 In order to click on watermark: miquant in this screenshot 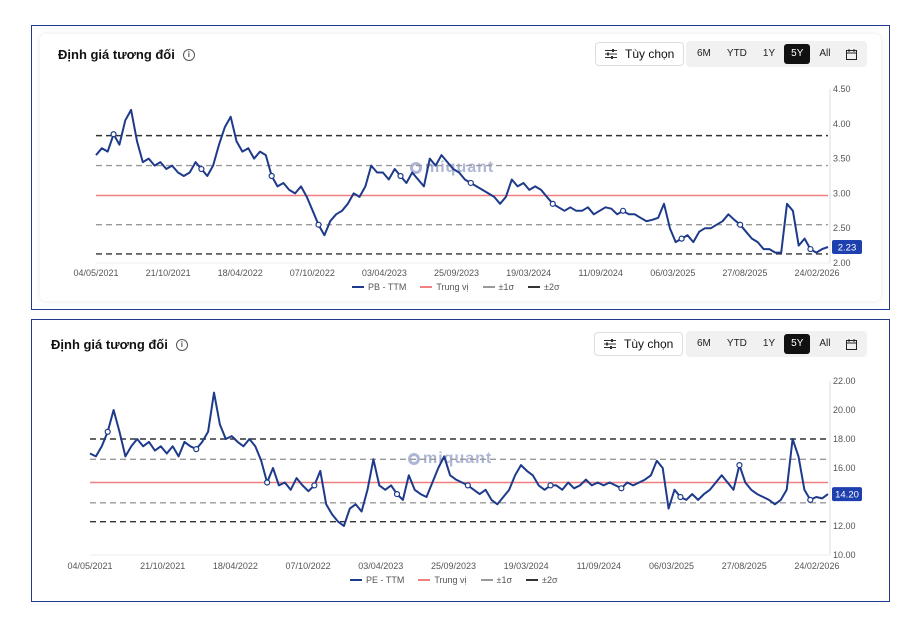, I will do `click(452, 168)`.